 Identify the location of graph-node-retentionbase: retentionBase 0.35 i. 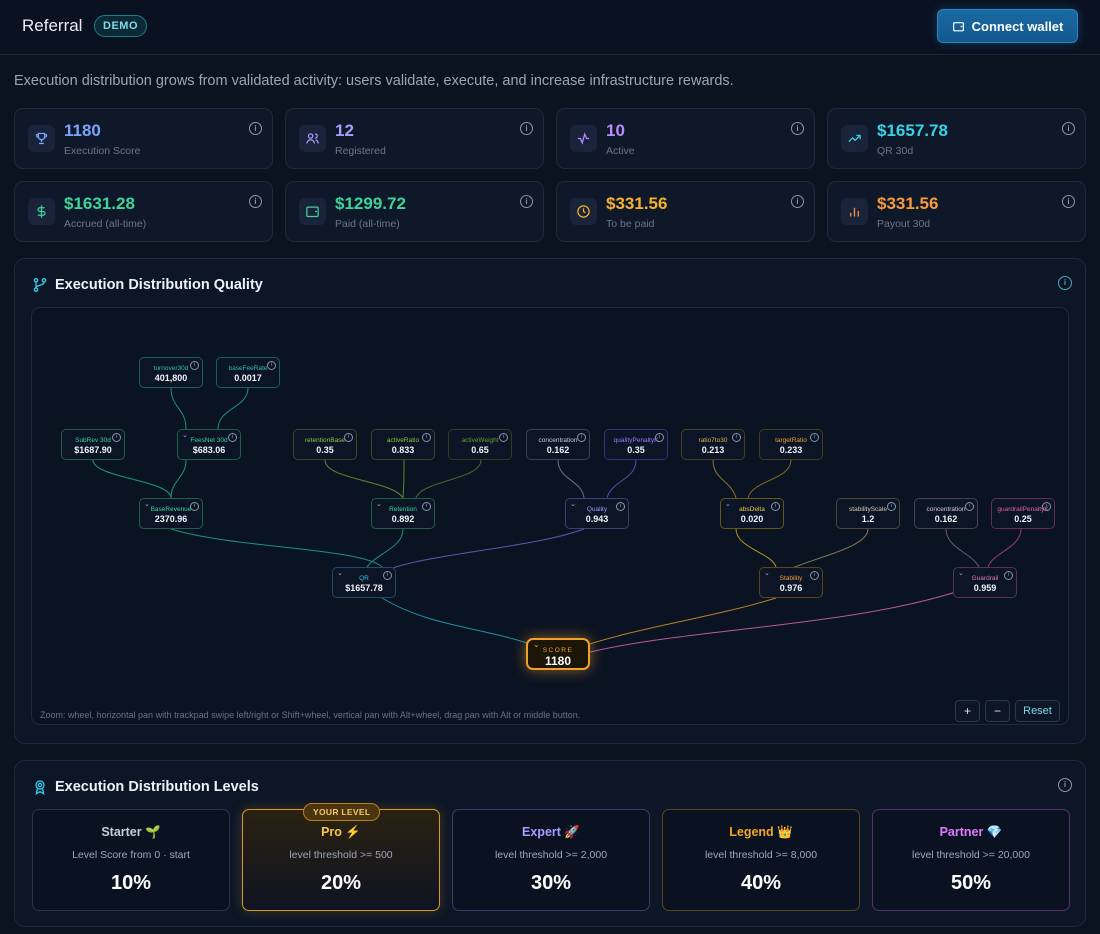
(325, 444).